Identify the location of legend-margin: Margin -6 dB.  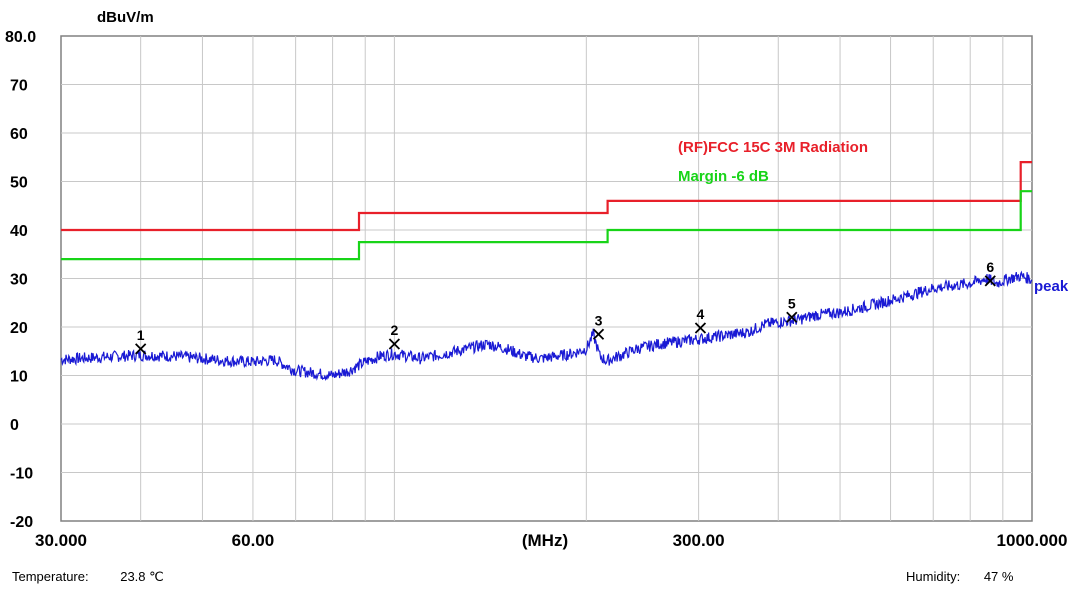
(723, 176).